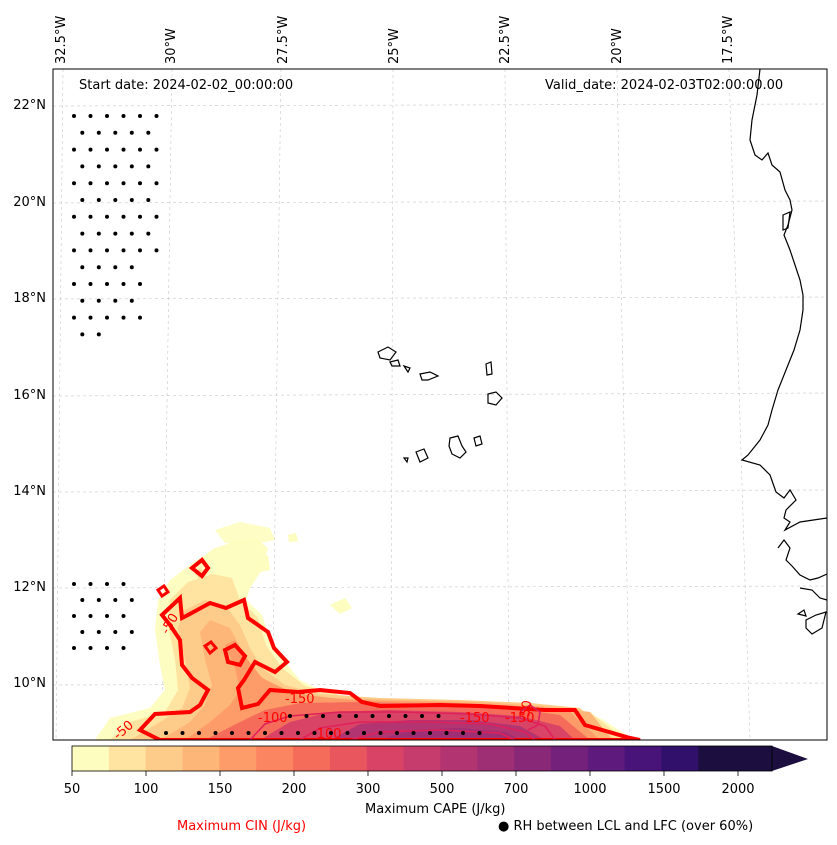 This screenshot has height=845, width=837. I want to click on cin-label-6: -150, so click(520, 718).